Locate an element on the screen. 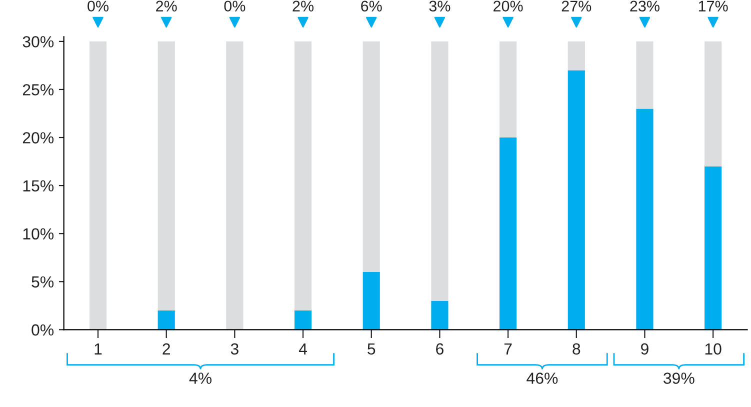 The width and height of the screenshot is (751, 407). y-tick-label: 20% is located at coordinates (38, 138).